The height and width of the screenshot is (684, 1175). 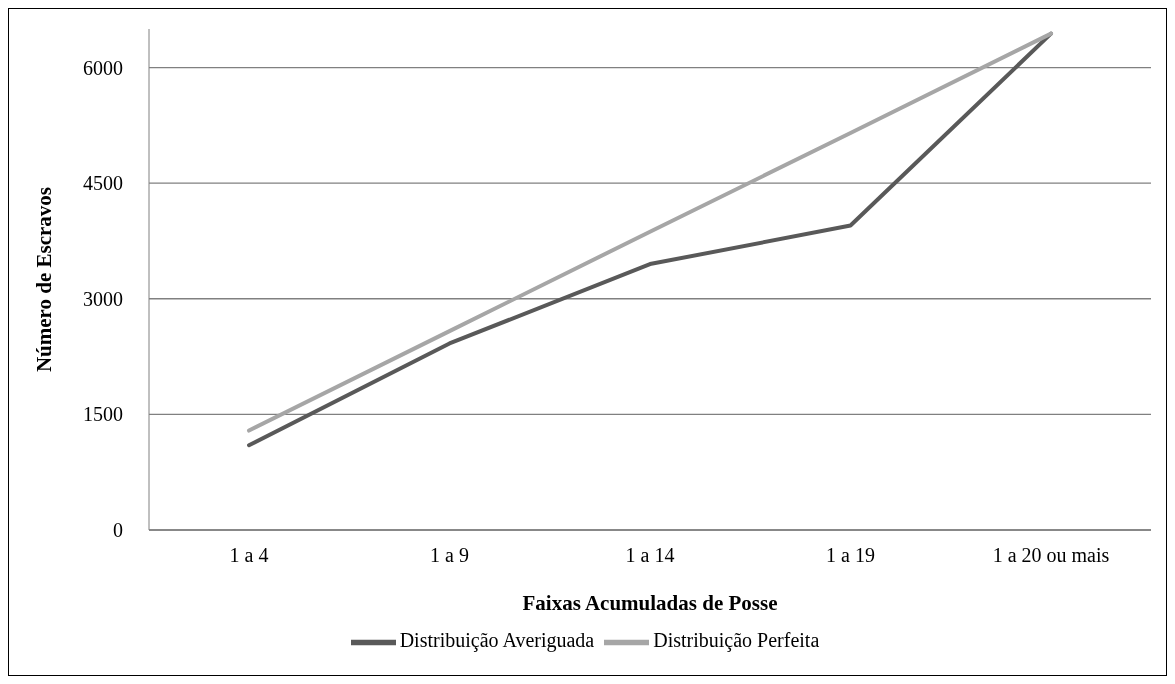 I want to click on x-tick-label: 1 a 19, so click(x=850, y=555).